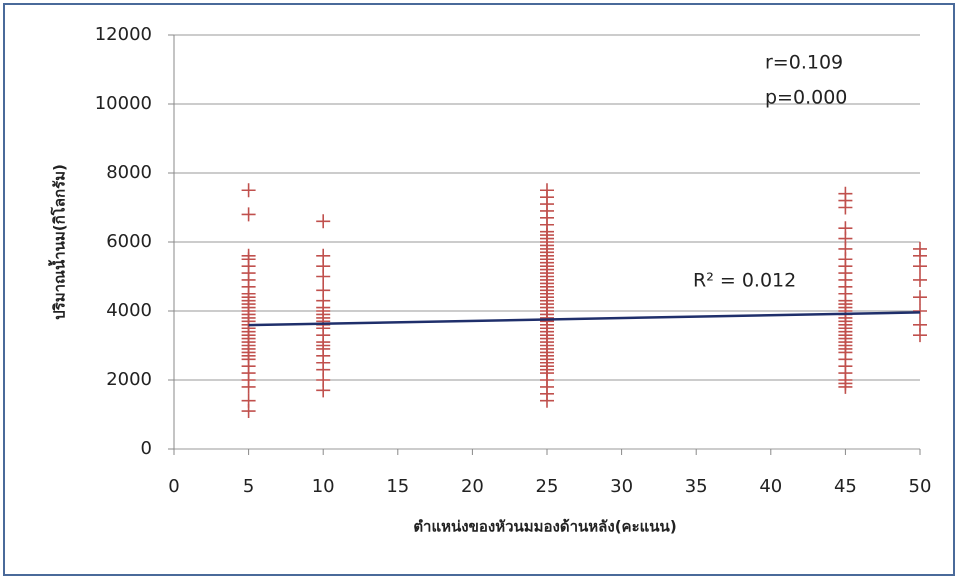 The height and width of the screenshot is (583, 958). Describe the element at coordinates (804, 63) in the screenshot. I see `annotation: r=0.109` at that location.